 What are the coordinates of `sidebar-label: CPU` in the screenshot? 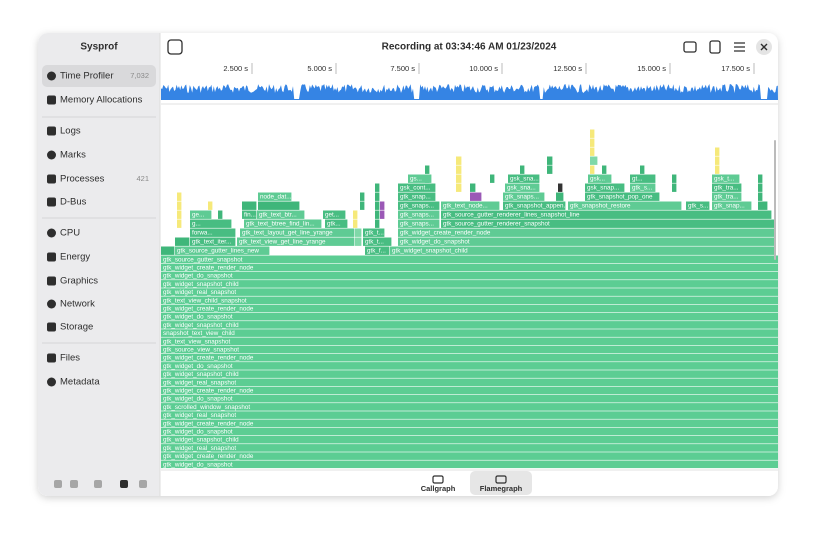 It's located at (70, 233).